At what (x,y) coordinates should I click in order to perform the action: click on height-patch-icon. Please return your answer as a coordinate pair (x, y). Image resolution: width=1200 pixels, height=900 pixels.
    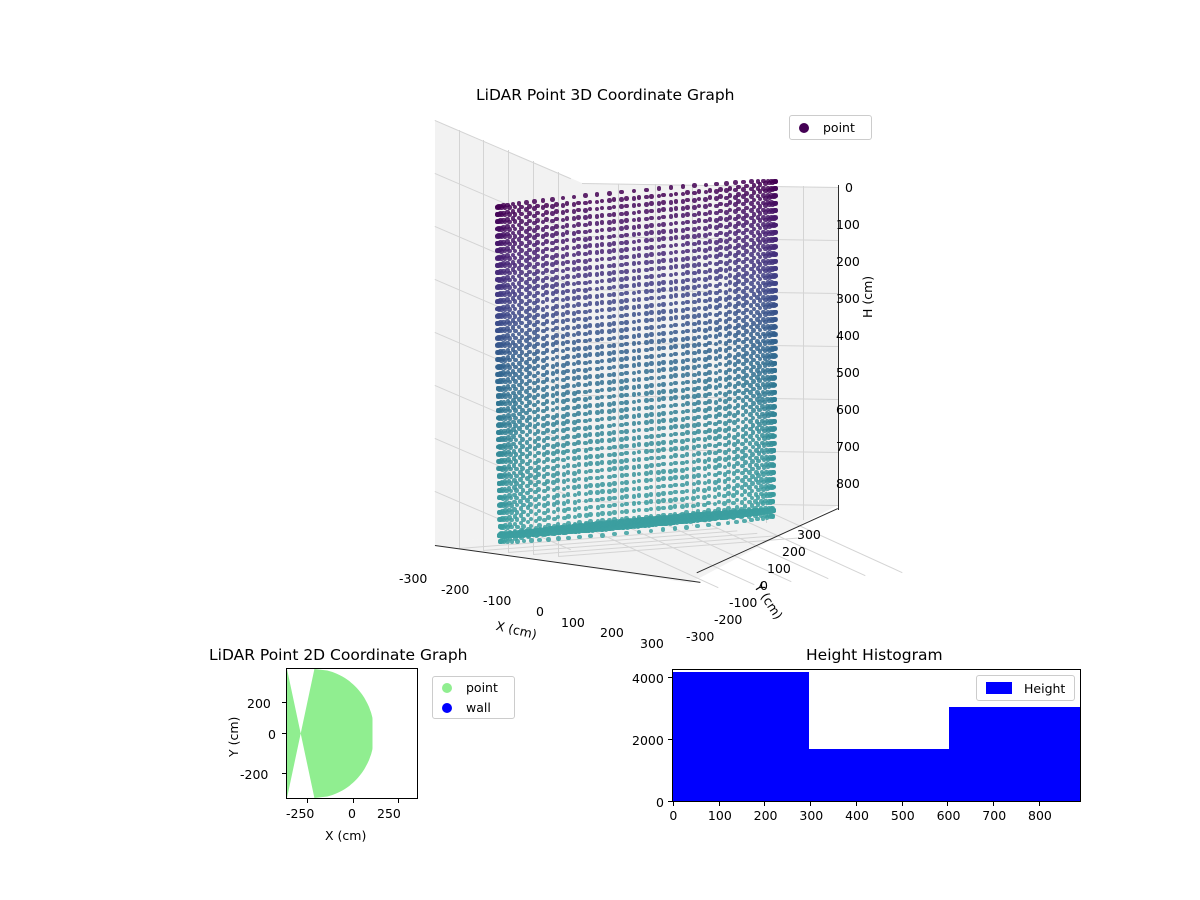
    Looking at the image, I should click on (999, 688).